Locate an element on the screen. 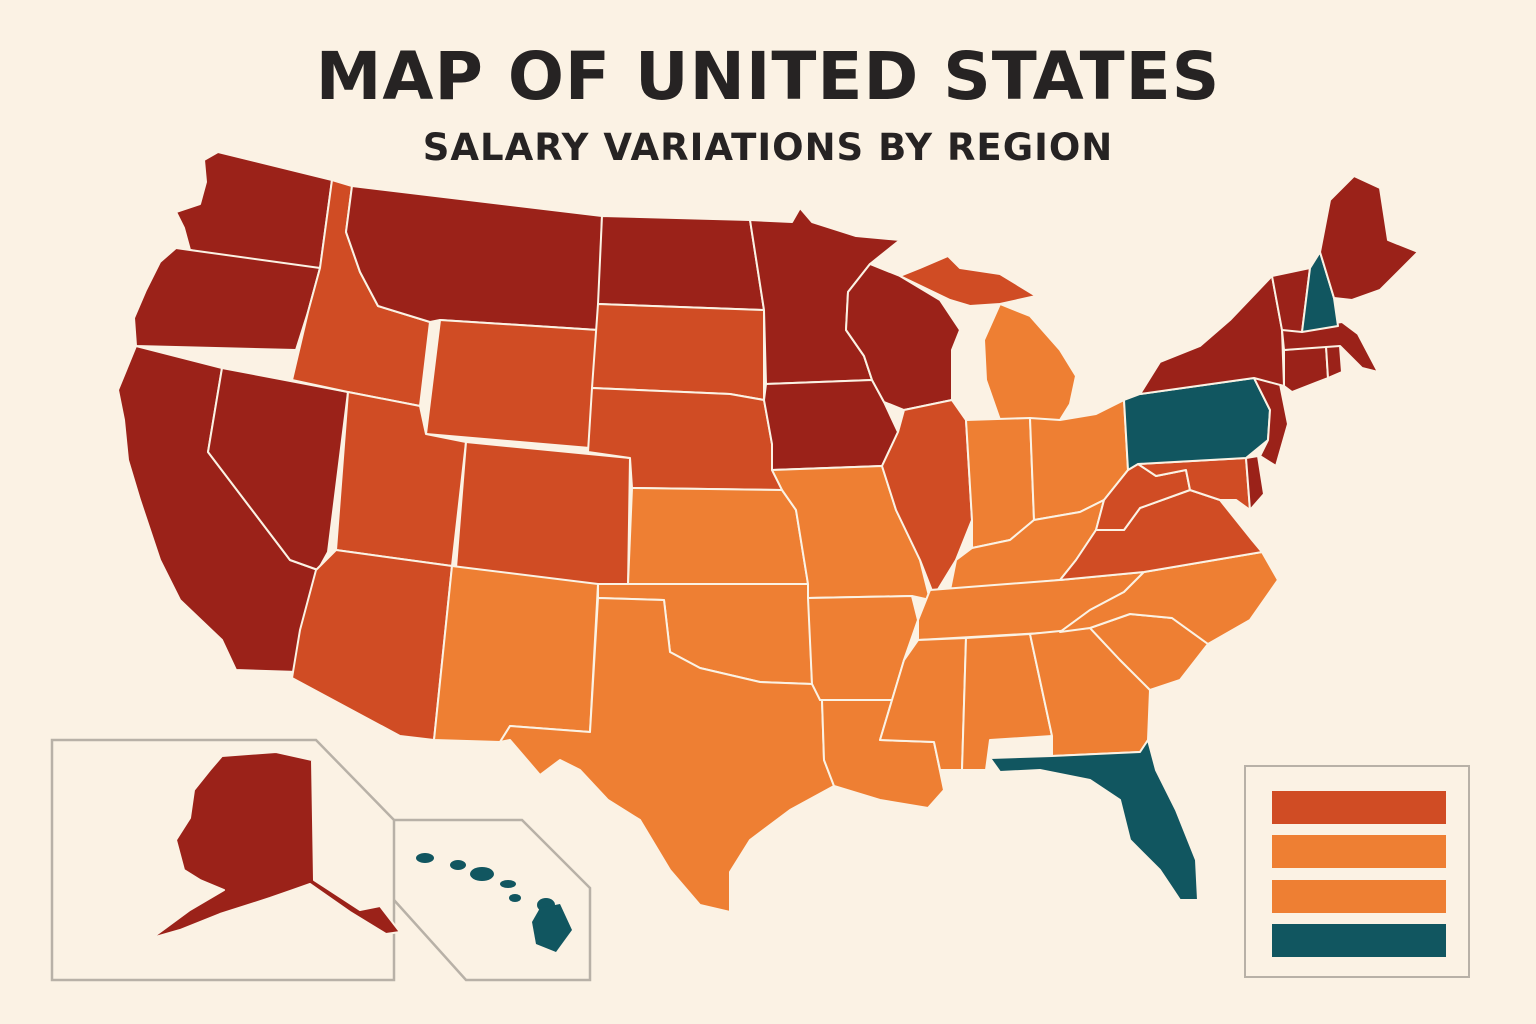 The width and height of the screenshot is (1536, 1024). state-massachusetts is located at coordinates (1330, 347).